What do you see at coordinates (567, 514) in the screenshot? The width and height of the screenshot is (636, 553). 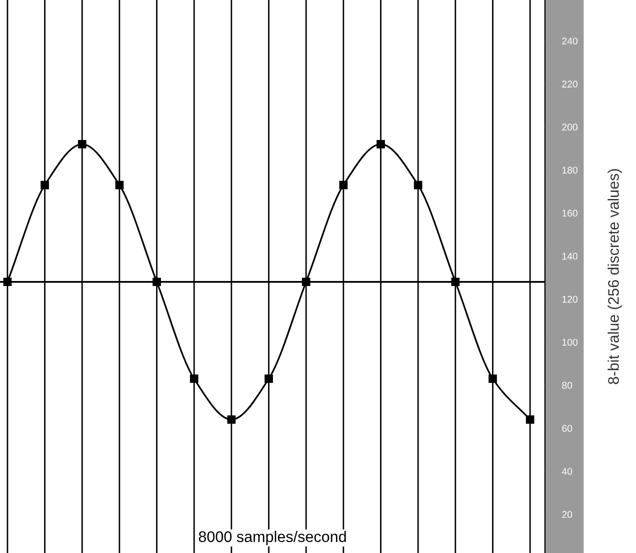 I see `y-tick-label: 20` at bounding box center [567, 514].